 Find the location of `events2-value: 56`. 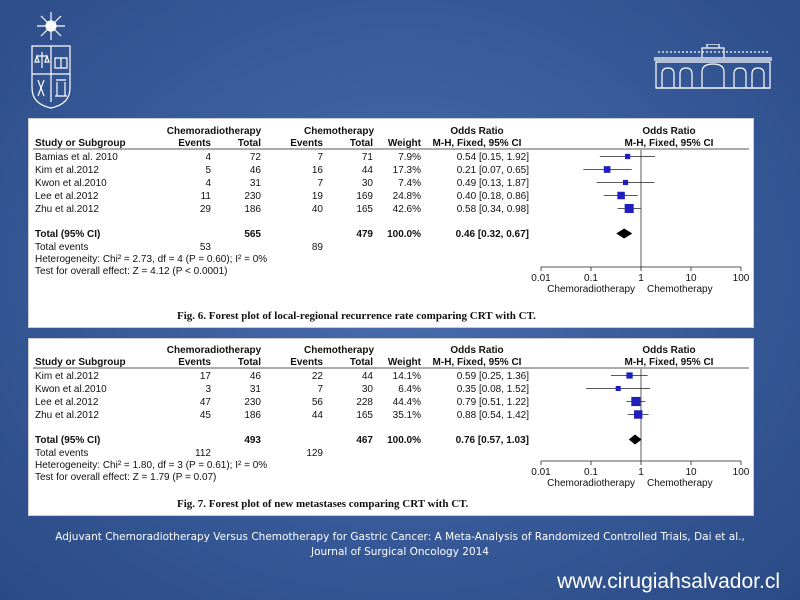

events2-value: 56 is located at coordinates (318, 402).